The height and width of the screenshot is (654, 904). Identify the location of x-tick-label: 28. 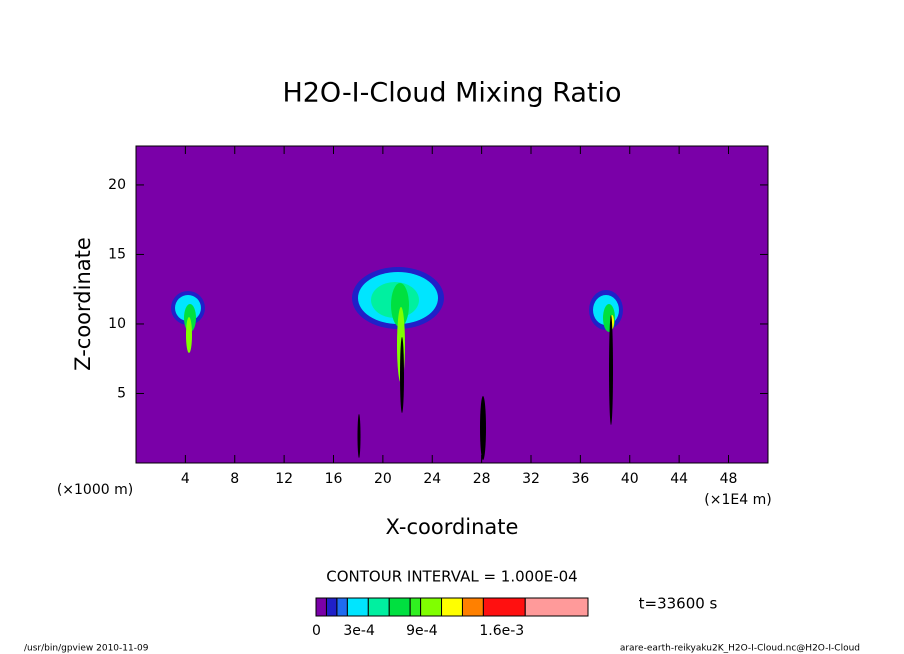
(482, 479).